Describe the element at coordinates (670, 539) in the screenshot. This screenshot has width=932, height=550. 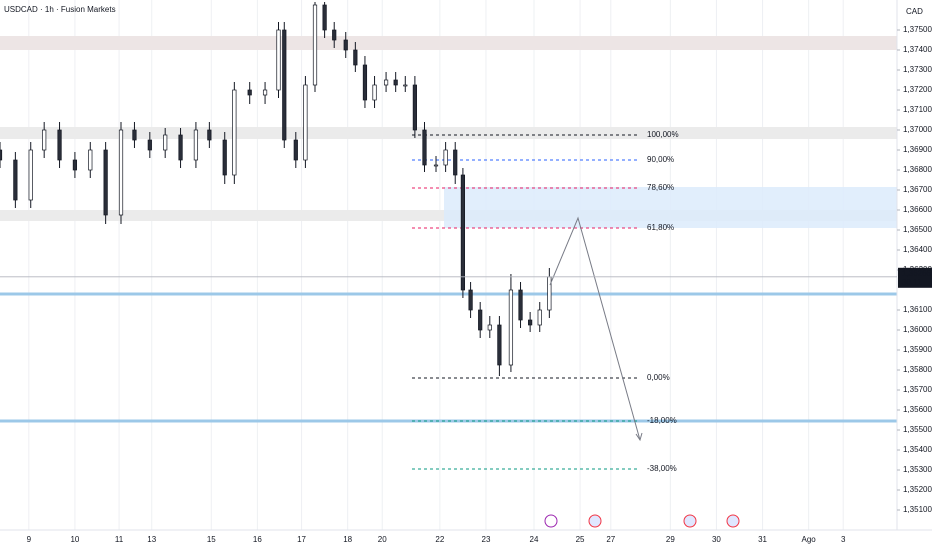
I see `x-tick-label: 29` at that location.